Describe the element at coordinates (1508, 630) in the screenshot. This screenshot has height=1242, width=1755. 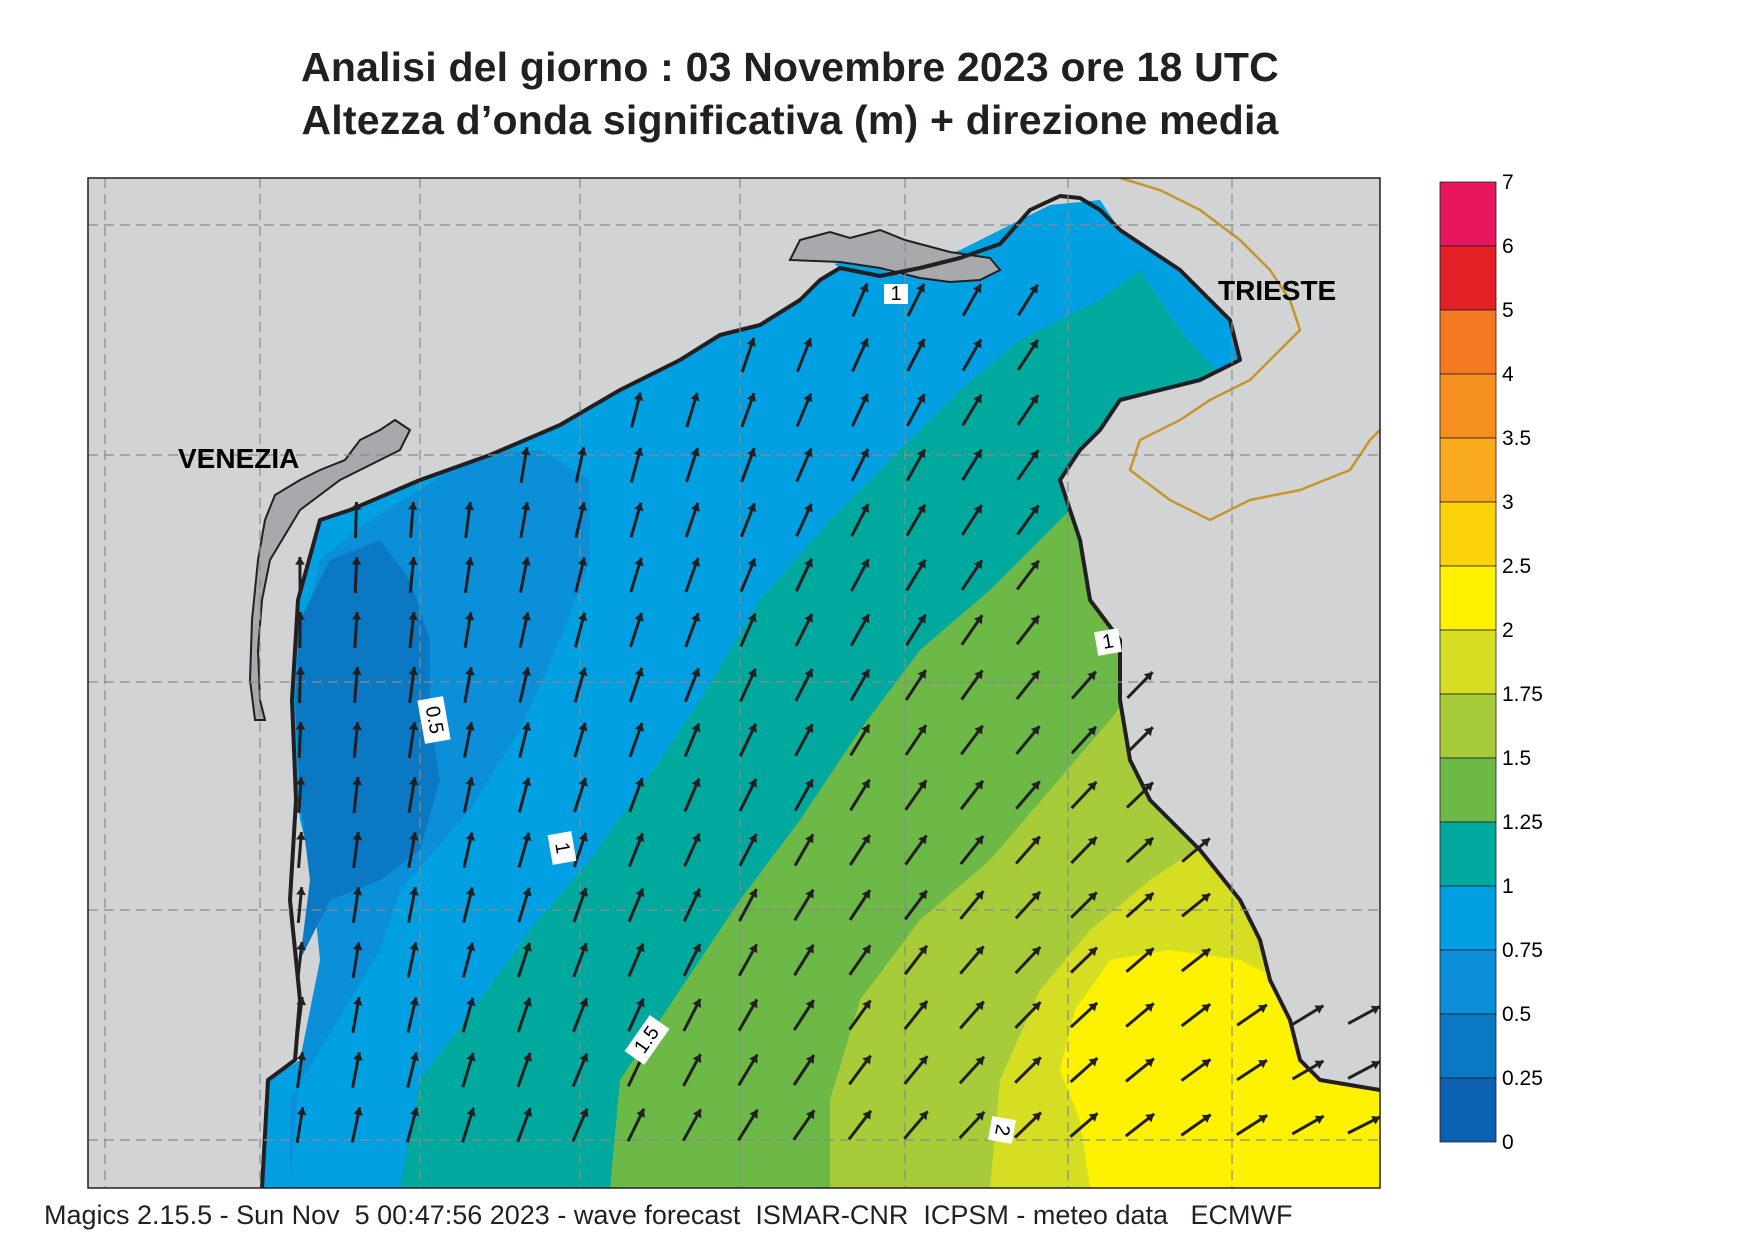
I see `colorbar-label: 2` at that location.